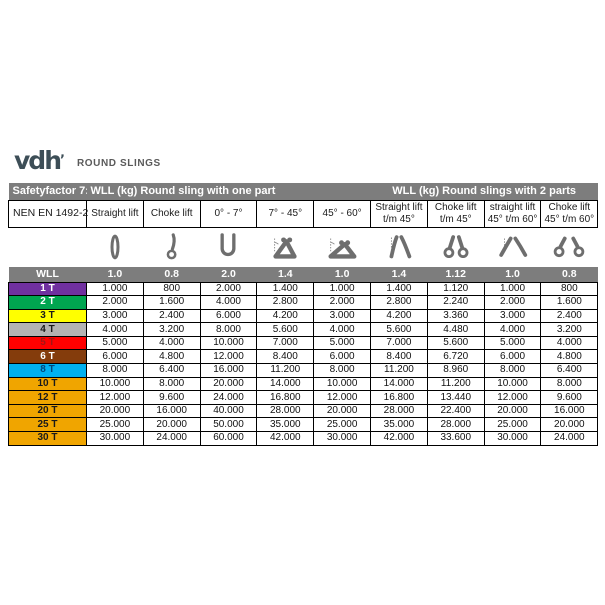 Image resolution: width=605 pixels, height=605 pixels. What do you see at coordinates (512, 289) in the screenshot?
I see `value-cell: 1.000` at bounding box center [512, 289].